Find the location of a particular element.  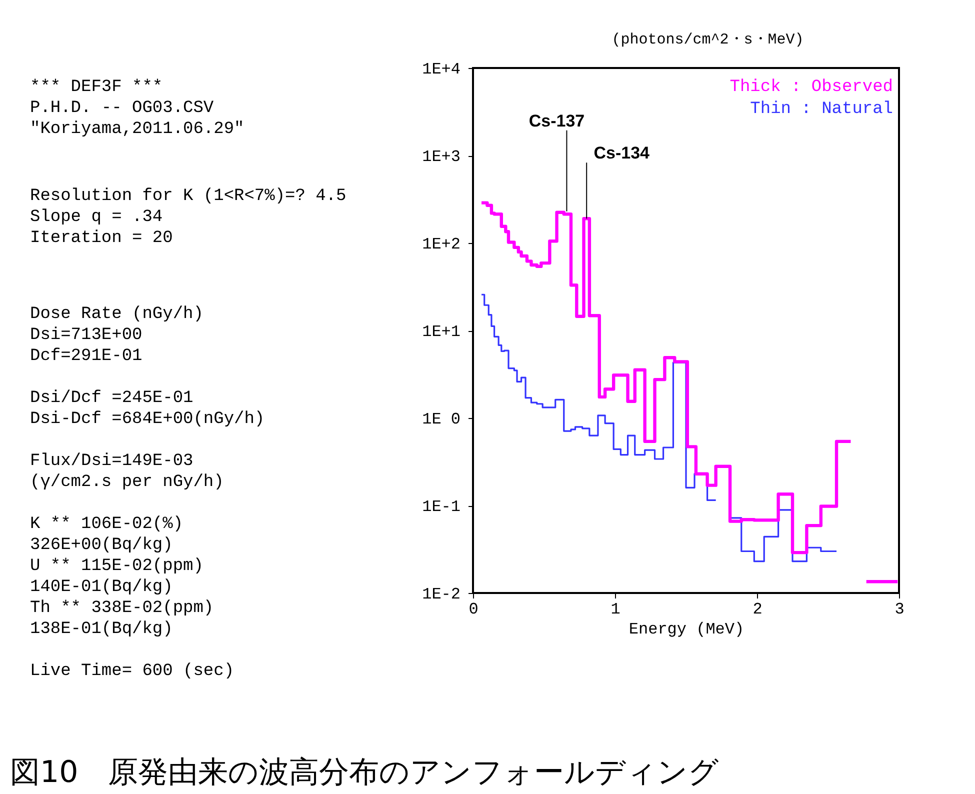

y-tick-label: 1E+4 is located at coordinates (441, 69).